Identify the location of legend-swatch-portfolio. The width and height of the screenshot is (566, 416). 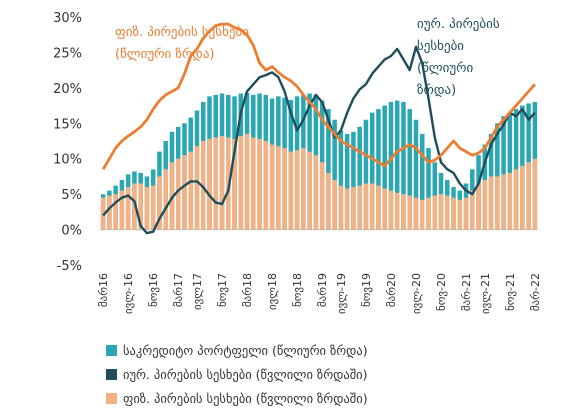
(111, 350).